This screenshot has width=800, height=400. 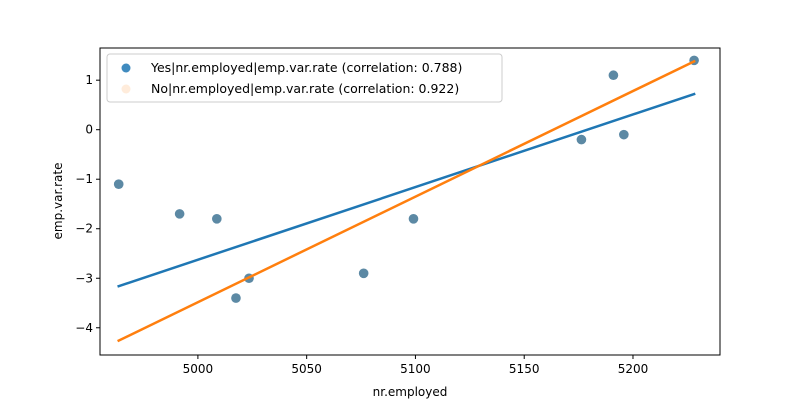 What do you see at coordinates (198, 369) in the screenshot?
I see `x-tick-label: 5000` at bounding box center [198, 369].